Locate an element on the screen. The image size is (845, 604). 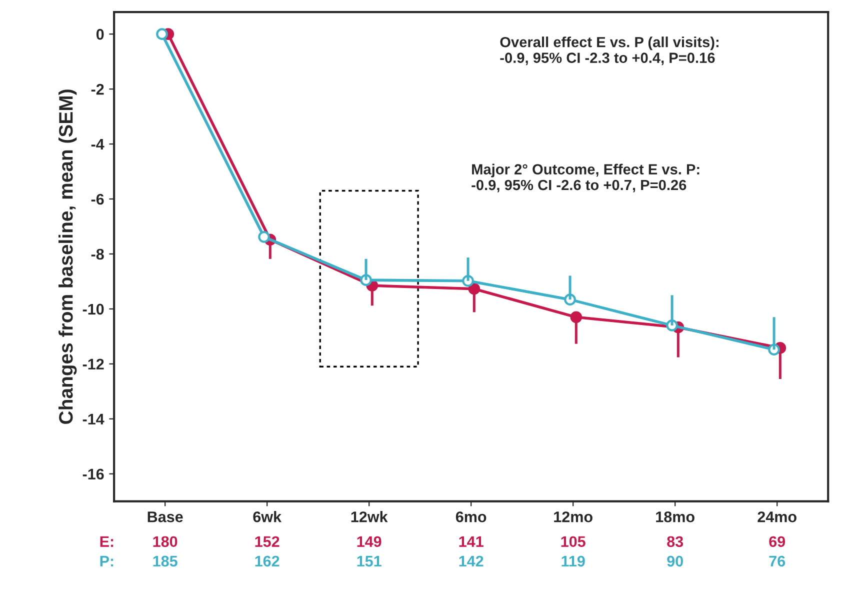
text: 90 is located at coordinates (675, 561).